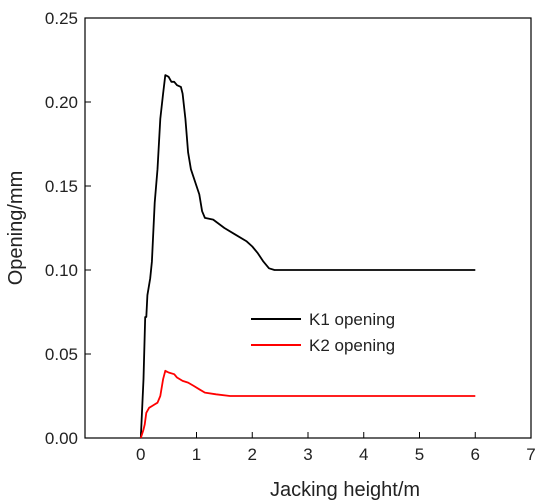 The height and width of the screenshot is (504, 550). Describe the element at coordinates (252, 454) in the screenshot. I see `x-tick-label: 2` at that location.